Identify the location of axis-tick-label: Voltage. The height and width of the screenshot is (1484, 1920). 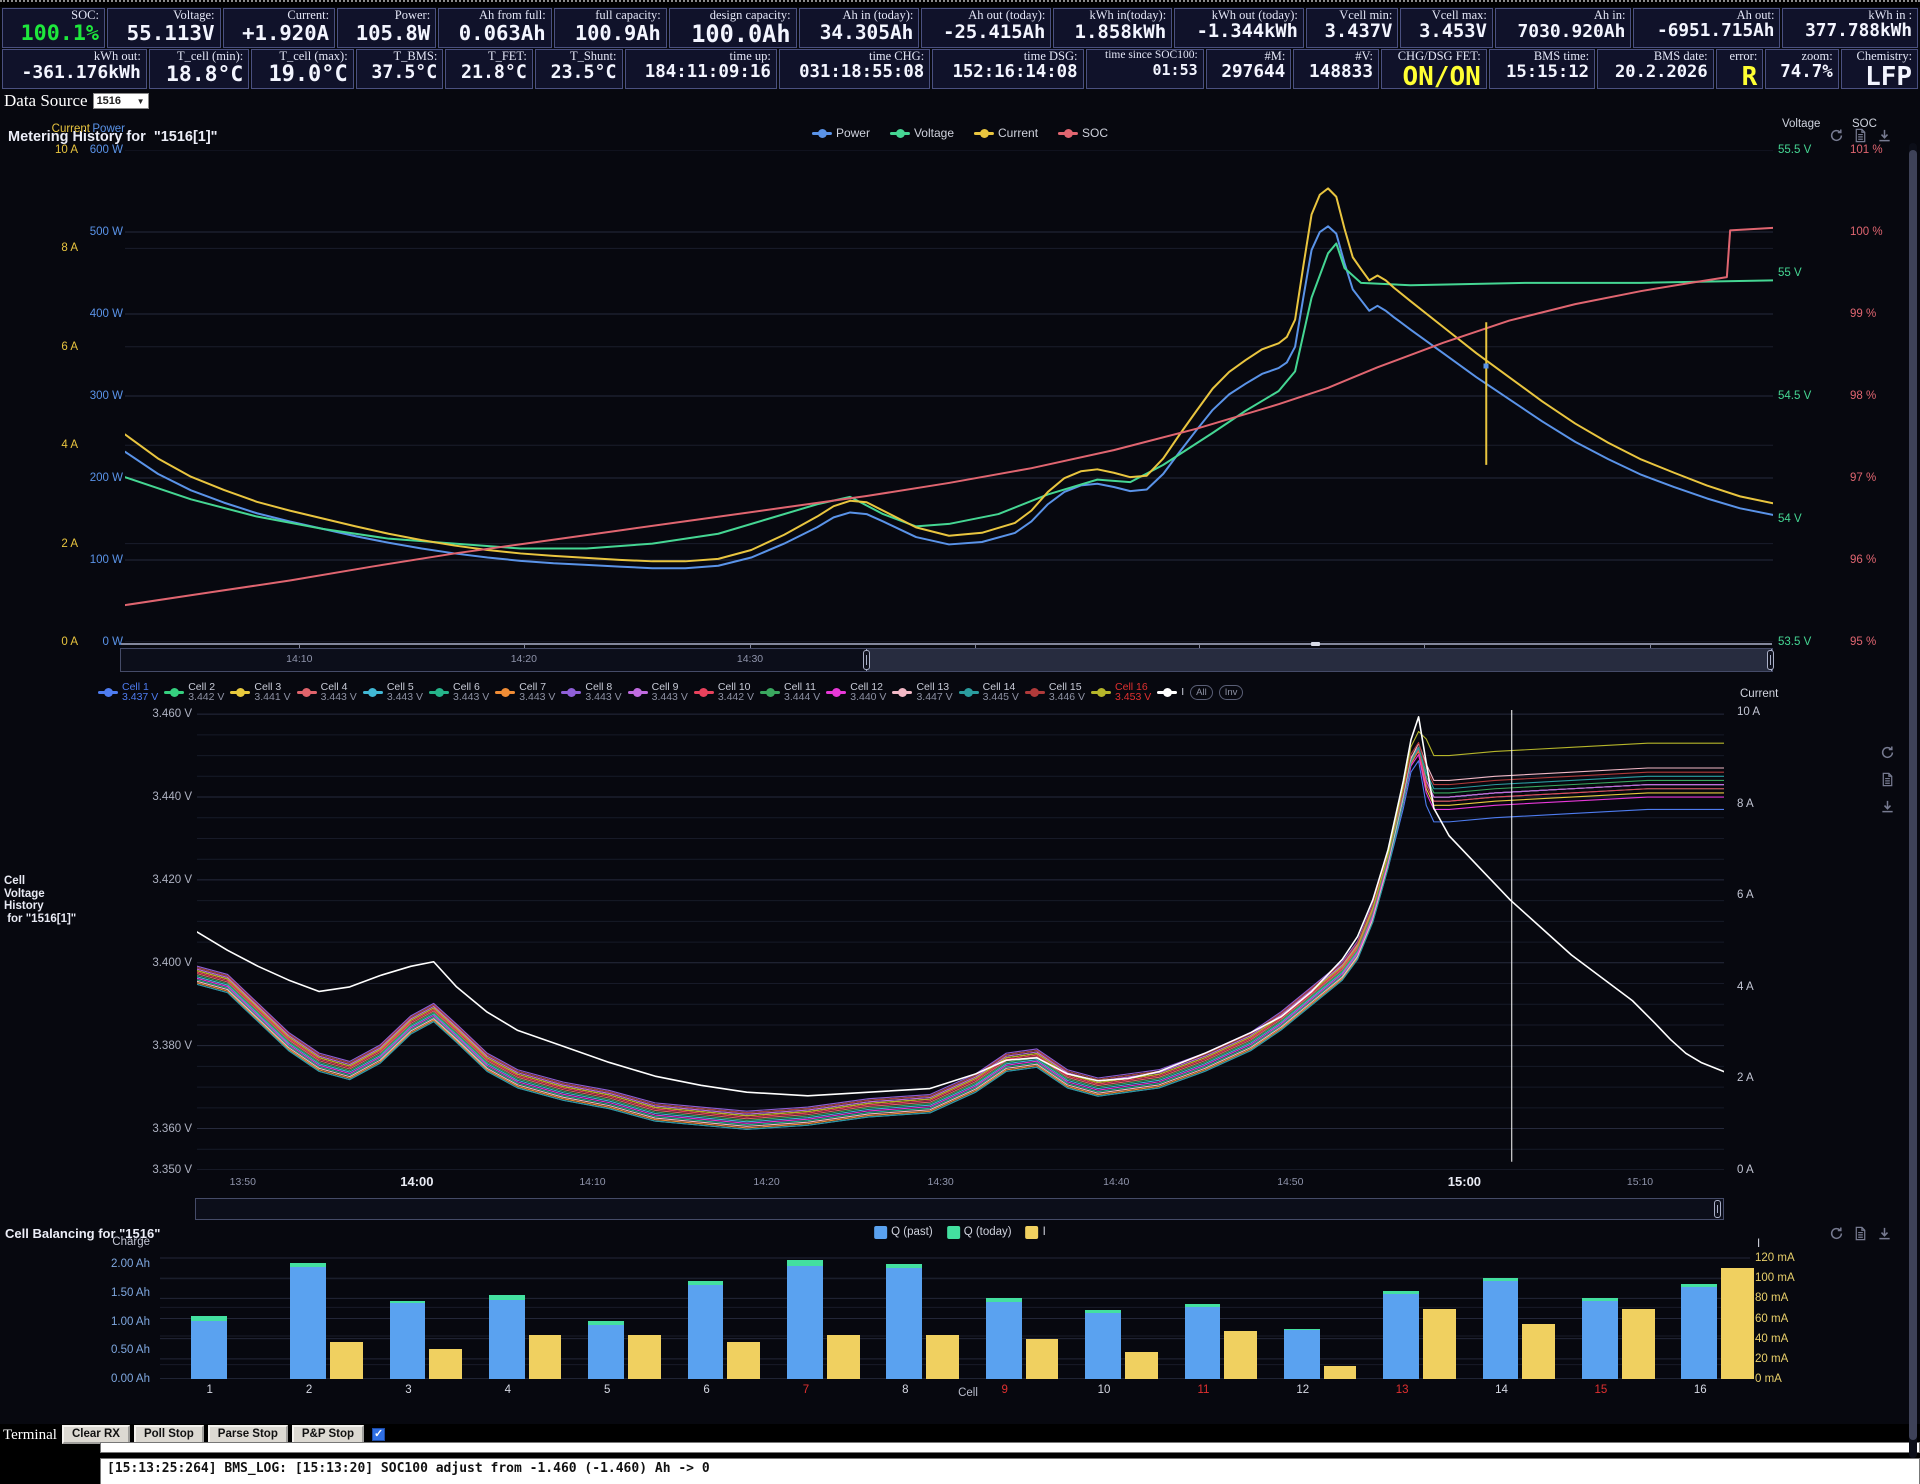
(1801, 124).